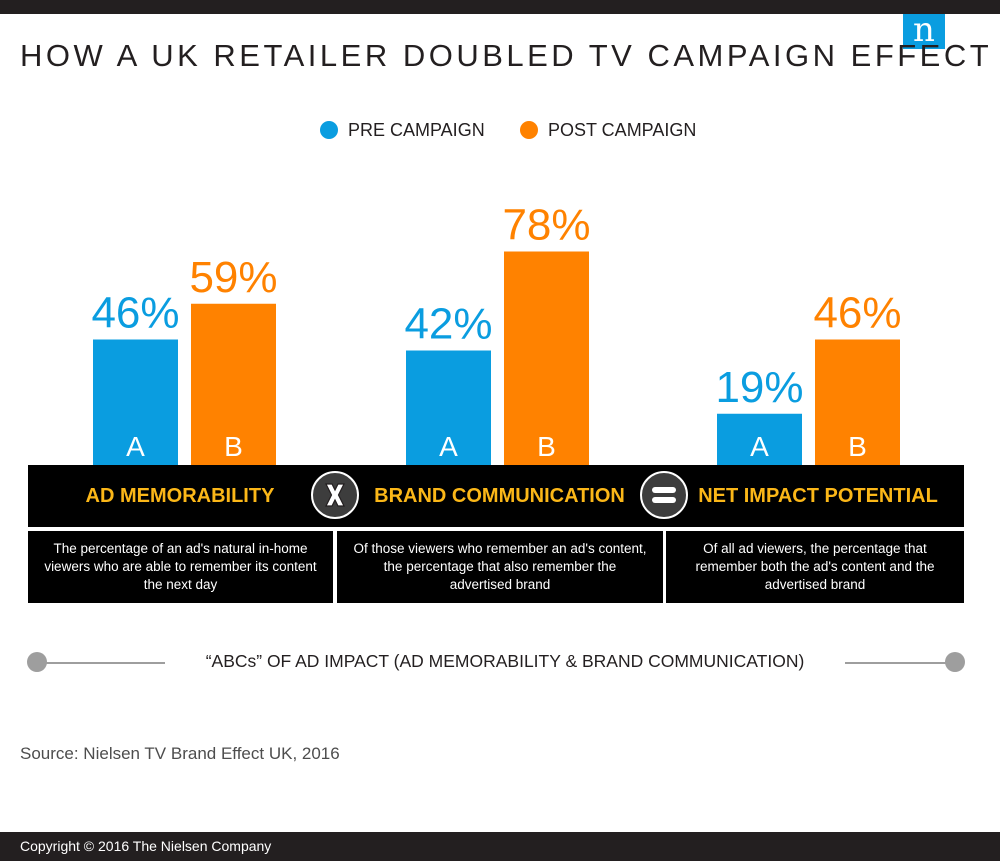  I want to click on legend-label-post-campaign: POST CAMPAIGN, so click(622, 129).